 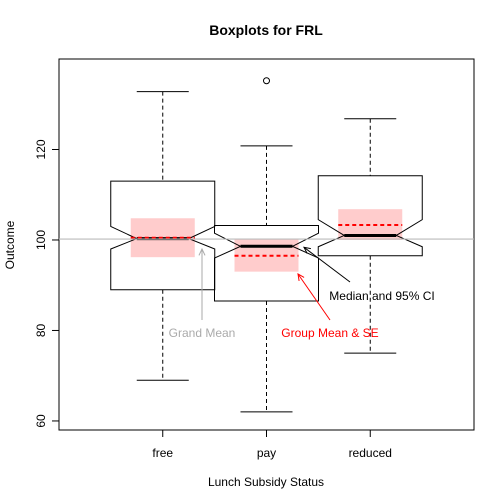 I want to click on y-tick-label: 60, so click(x=41, y=421).